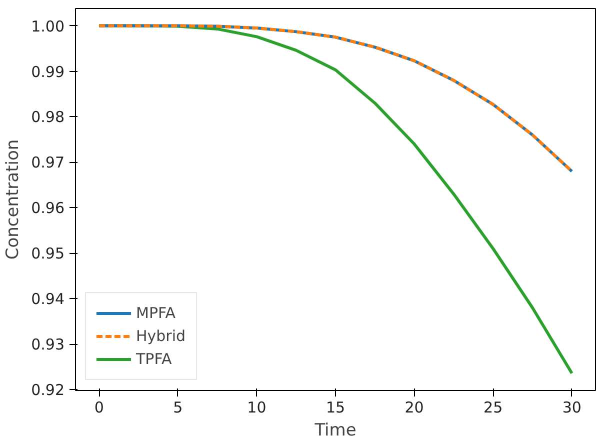  I want to click on y-tick-label: 0.93, so click(48, 345).